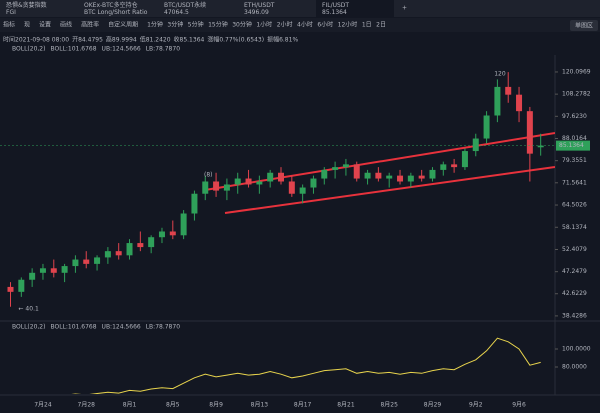 The width and height of the screenshot is (600, 413). I want to click on toolbar-item: 3分钟, so click(175, 25).